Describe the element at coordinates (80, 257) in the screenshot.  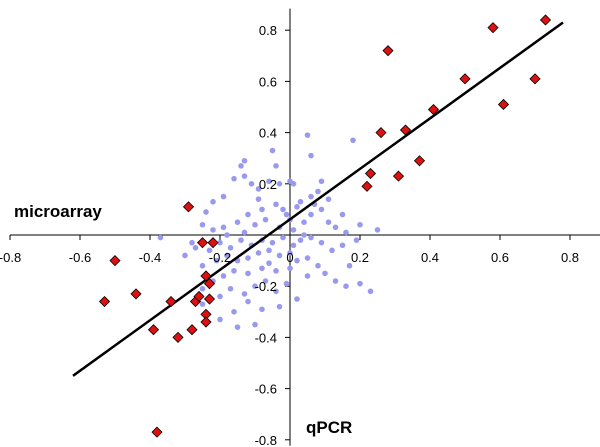
I see `x-tick-label: -0.6` at that location.